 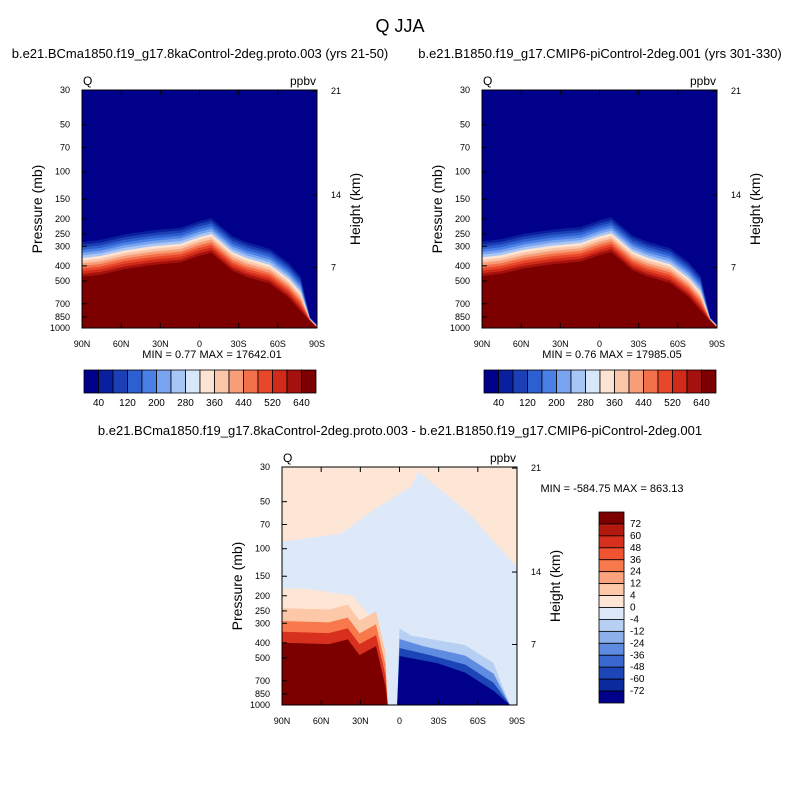 I want to click on y-tick-label: 300, so click(x=62, y=246).